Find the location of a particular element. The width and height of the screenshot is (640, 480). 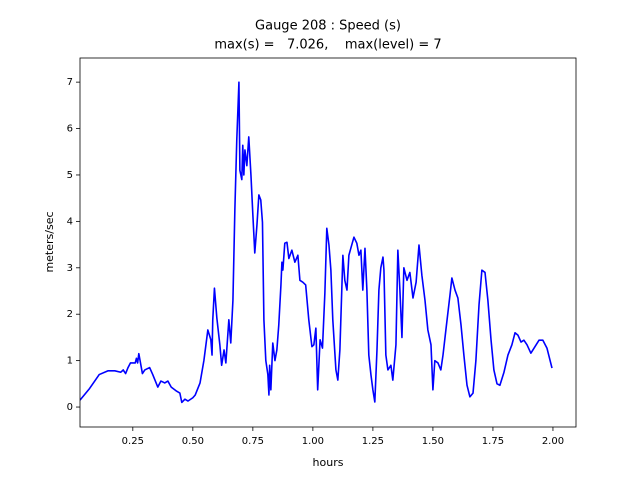

y-tick-label: 7 is located at coordinates (70, 82).